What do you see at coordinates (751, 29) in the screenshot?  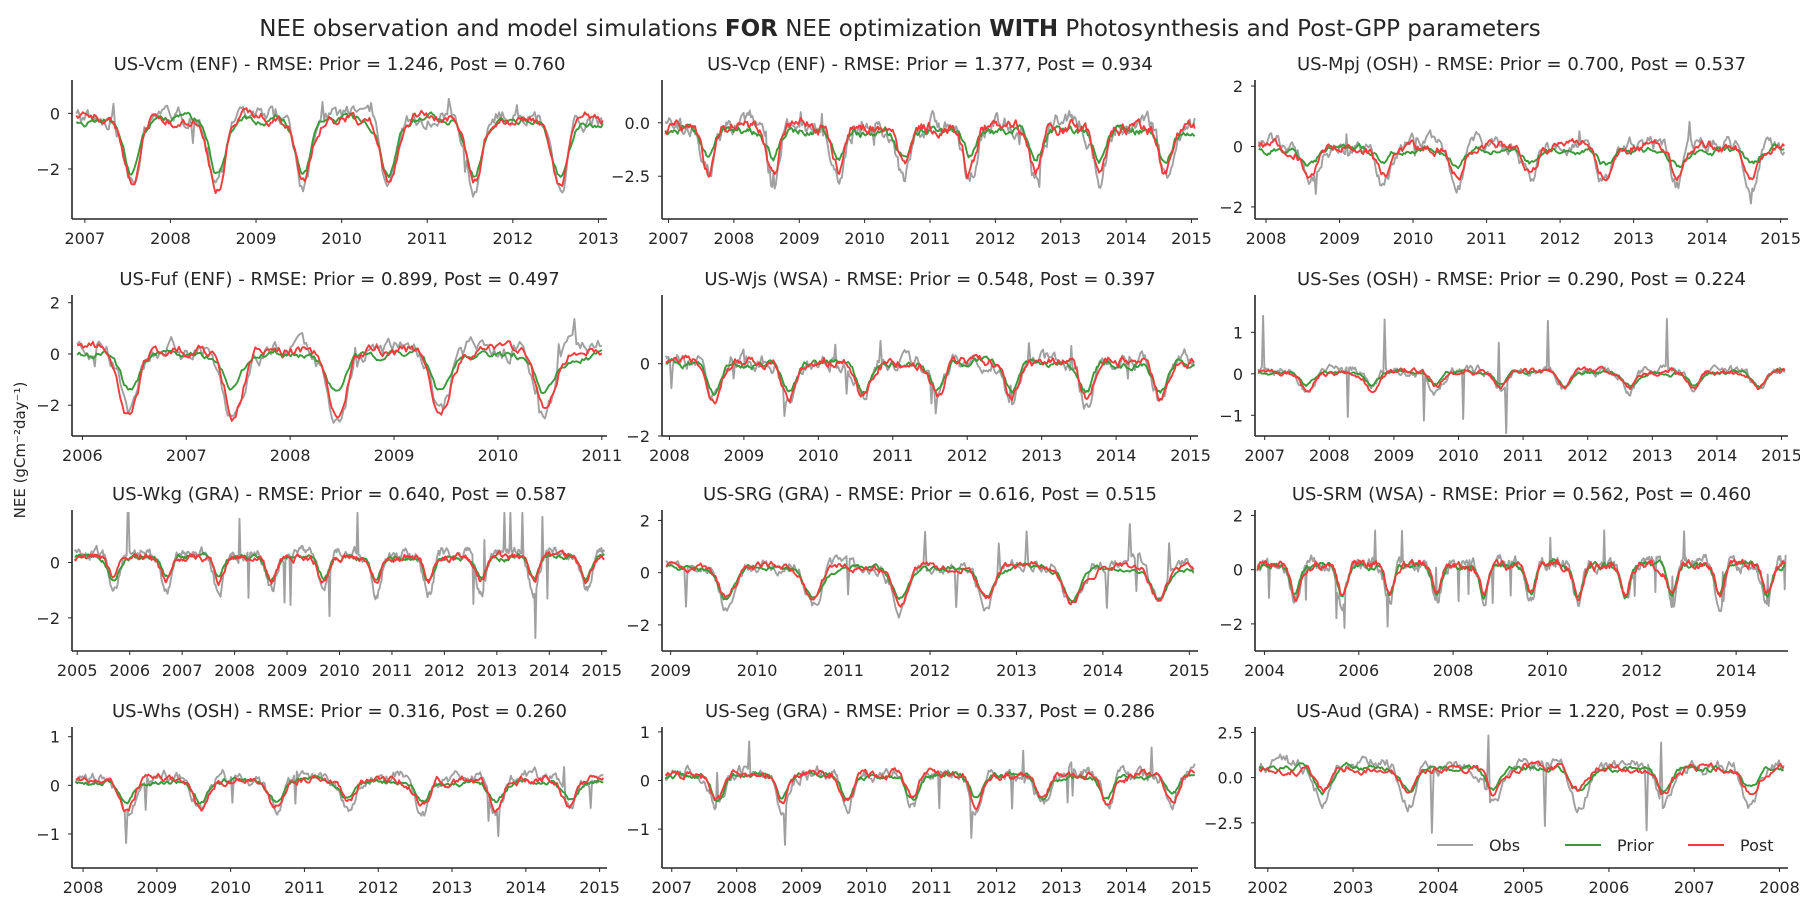 I see `figure-title-part: FOR` at bounding box center [751, 29].